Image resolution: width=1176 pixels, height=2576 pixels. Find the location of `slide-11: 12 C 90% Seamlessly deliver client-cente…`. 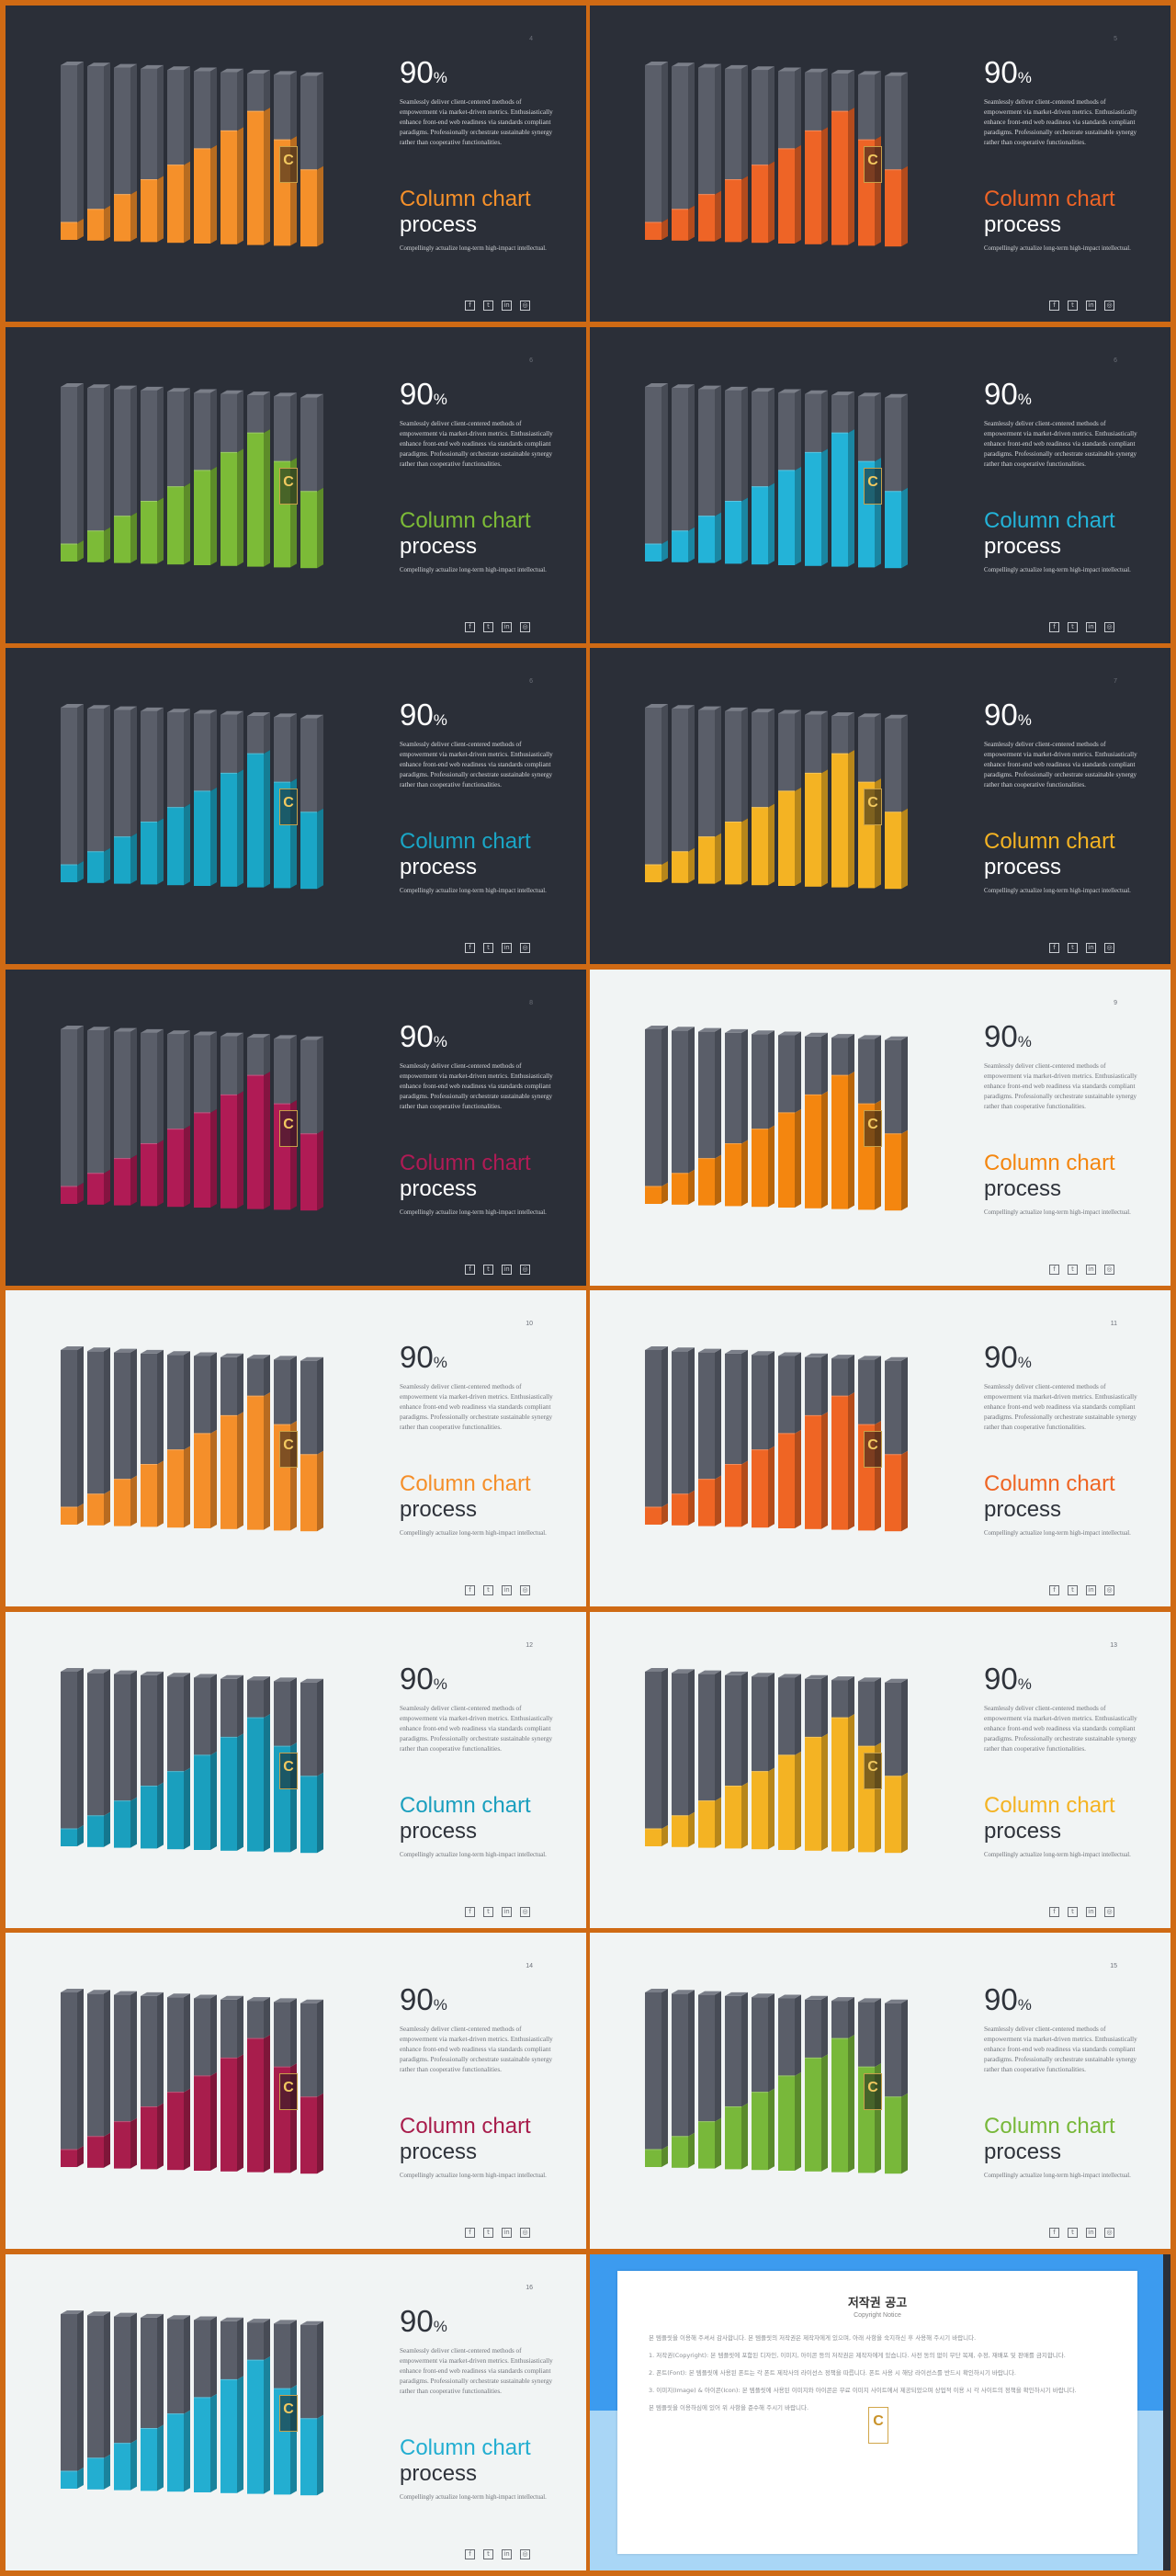

slide-11: 12 C 90% Seamlessly deliver client-cente… is located at coordinates (296, 1770).